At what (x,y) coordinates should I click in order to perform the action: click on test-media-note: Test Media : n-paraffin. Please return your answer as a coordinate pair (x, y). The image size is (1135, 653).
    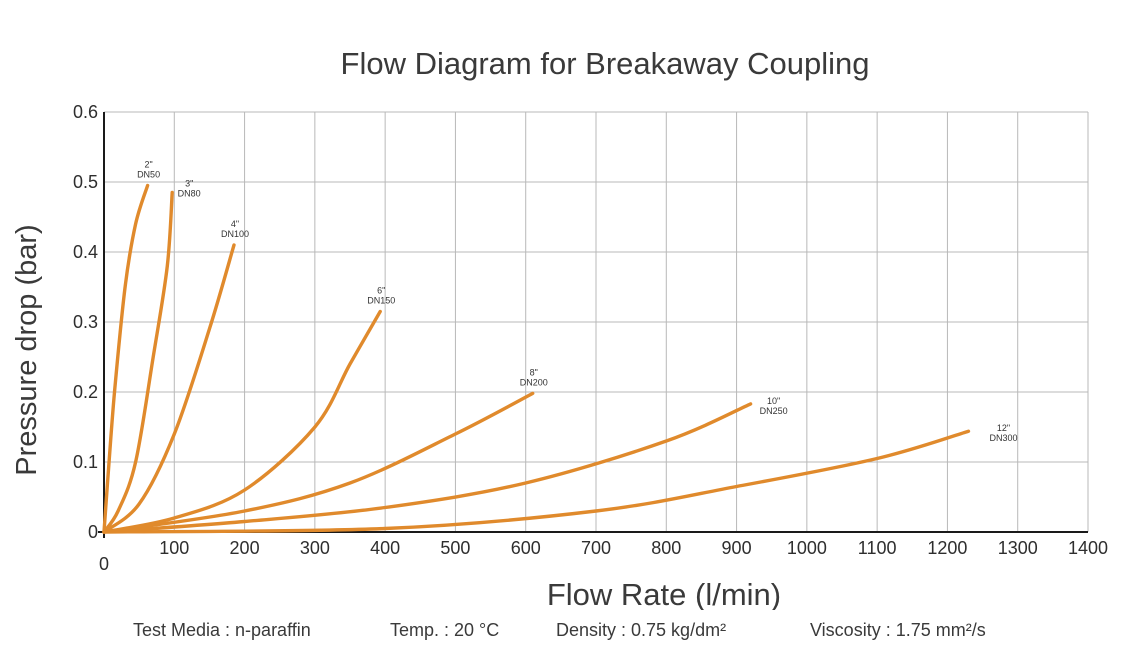
    Looking at the image, I should click on (222, 630).